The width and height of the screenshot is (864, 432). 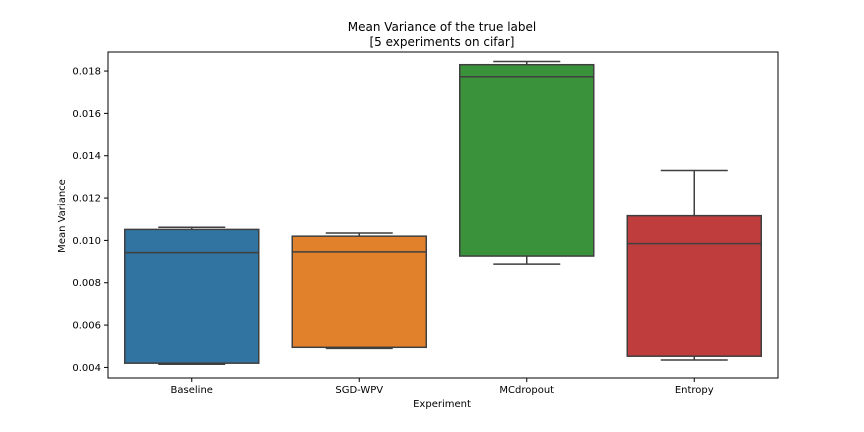 What do you see at coordinates (442, 27) in the screenshot?
I see `chart-title: Mean Variance of the true label` at bounding box center [442, 27].